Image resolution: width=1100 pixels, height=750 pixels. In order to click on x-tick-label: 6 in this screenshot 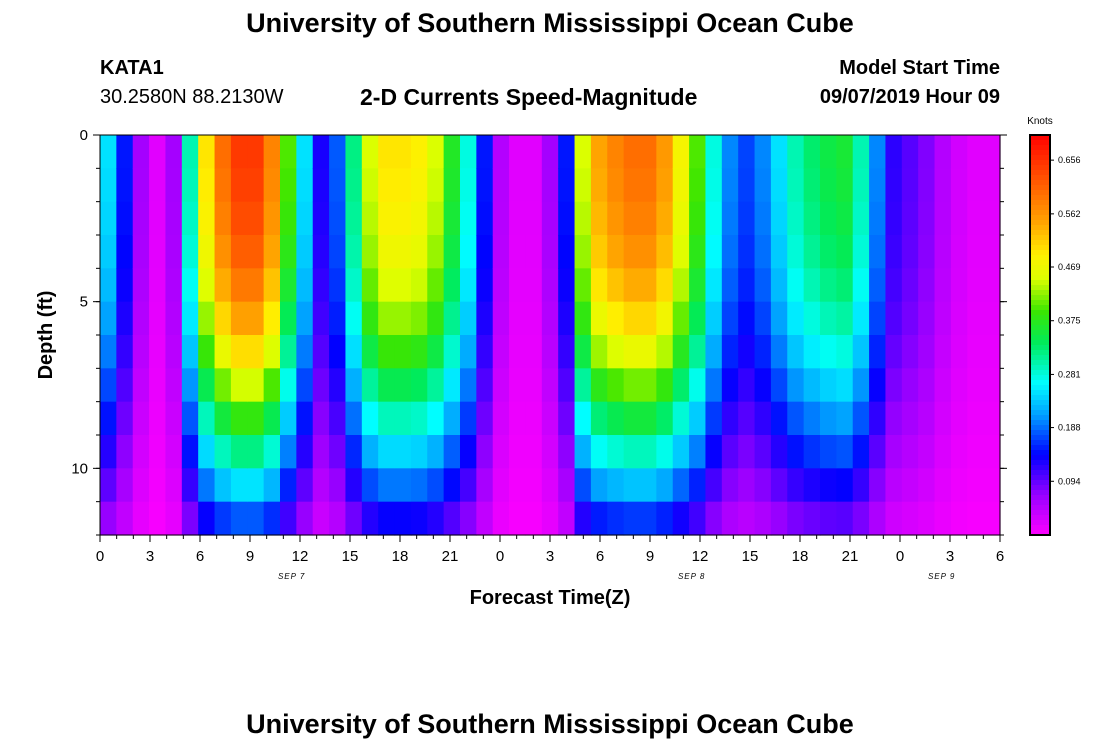, I will do `click(1000, 556)`.